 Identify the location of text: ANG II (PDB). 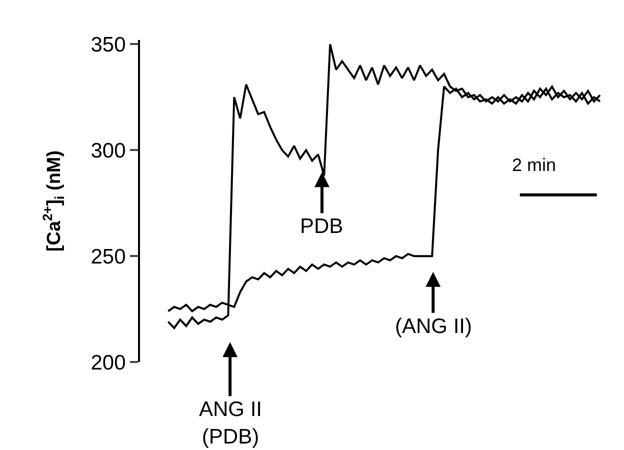
(230, 423).